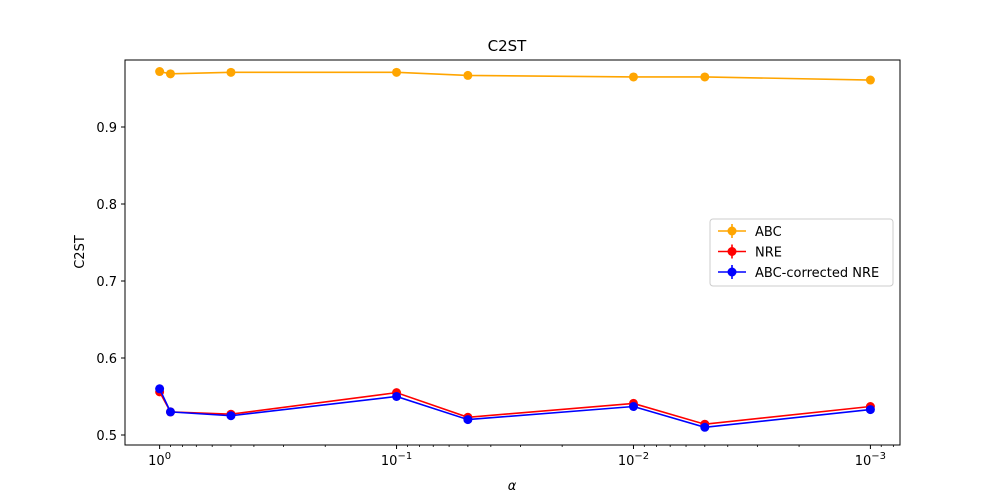  What do you see at coordinates (106, 282) in the screenshot?
I see `y-tick-label: 0.7` at bounding box center [106, 282].